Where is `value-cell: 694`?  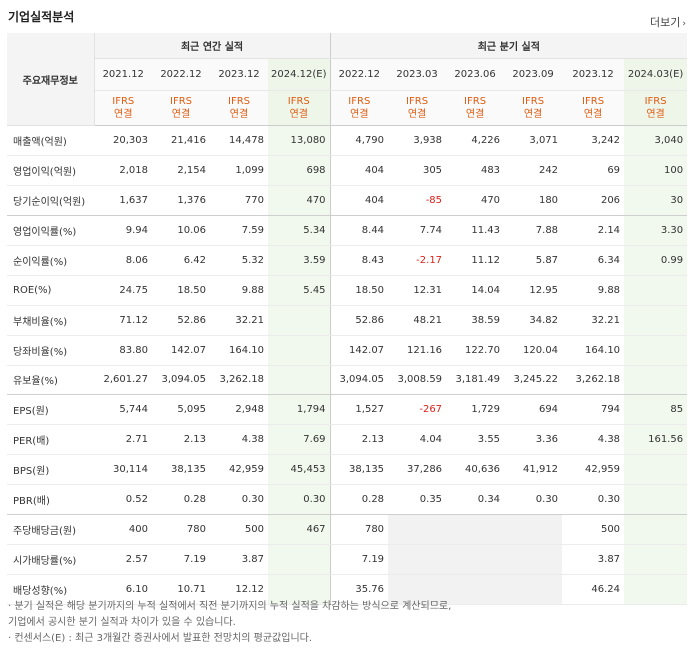 value-cell: 694 is located at coordinates (533, 410).